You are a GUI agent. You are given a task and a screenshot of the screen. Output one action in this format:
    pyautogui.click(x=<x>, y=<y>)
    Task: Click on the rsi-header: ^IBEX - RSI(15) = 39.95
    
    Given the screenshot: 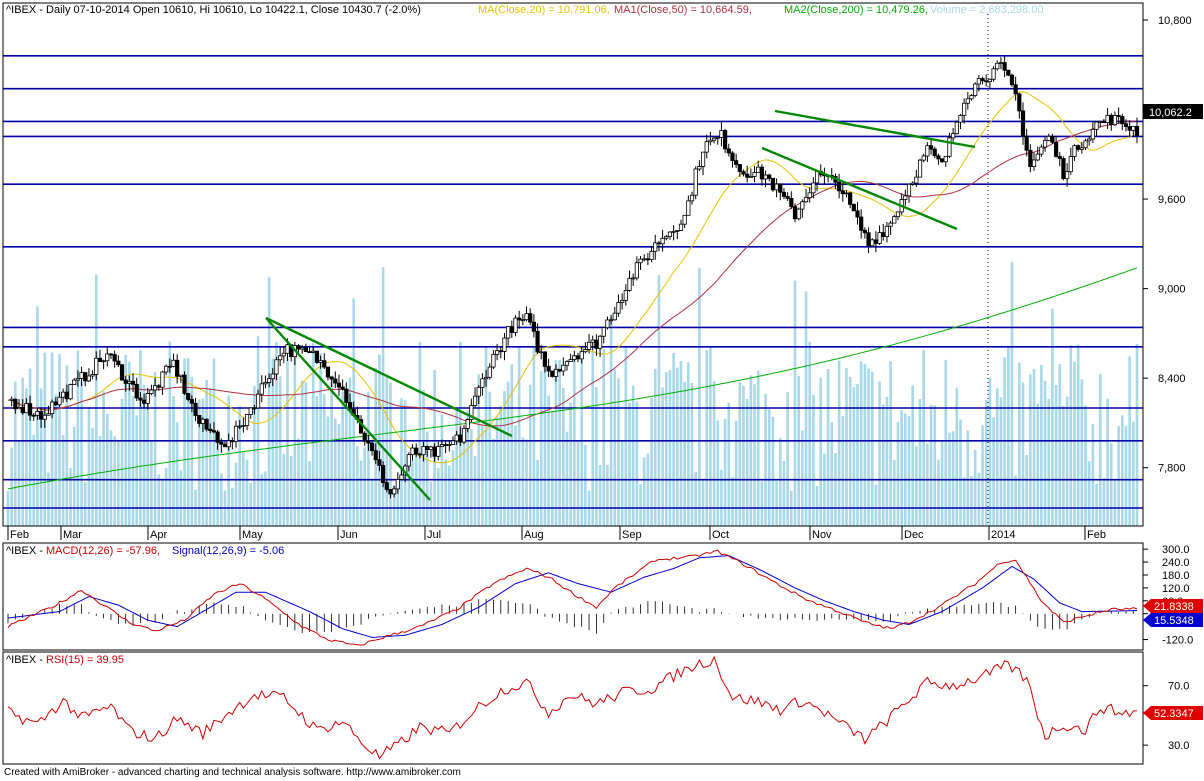 What is the action you would take?
    pyautogui.click(x=65, y=660)
    